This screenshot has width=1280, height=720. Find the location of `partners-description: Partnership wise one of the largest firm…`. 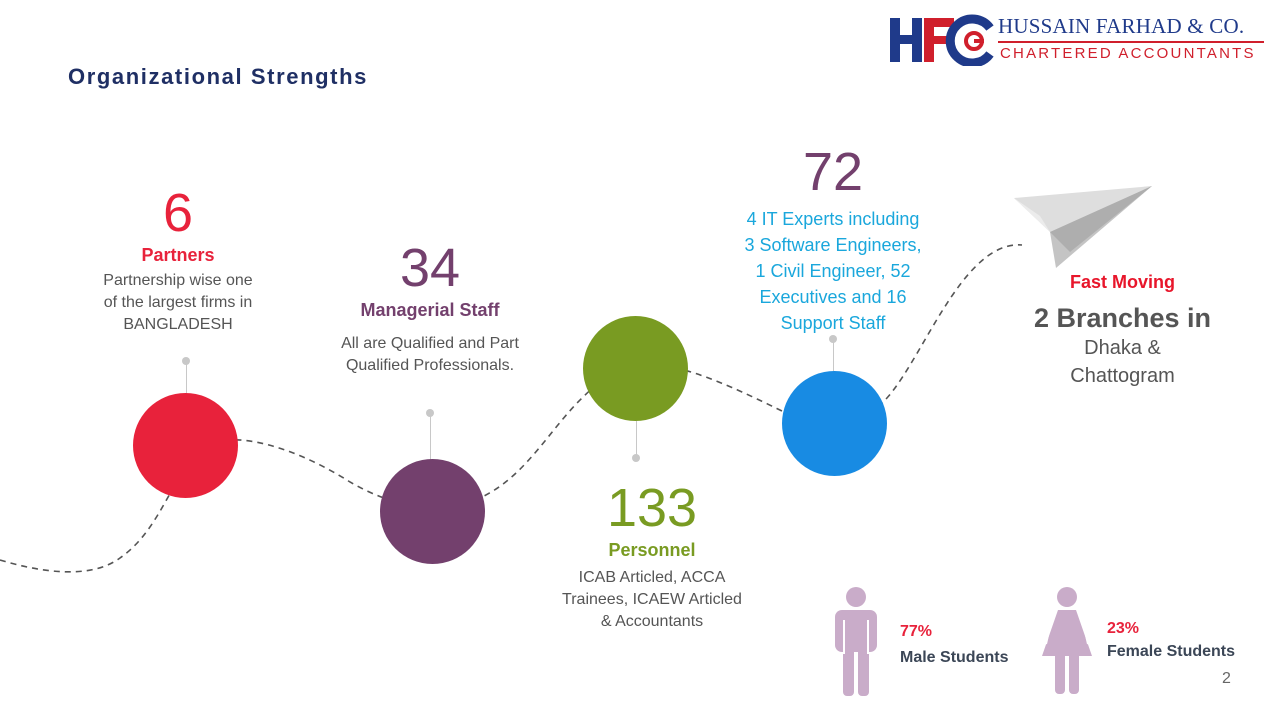

partners-description: Partnership wise one of the largest firm… is located at coordinates (178, 302).